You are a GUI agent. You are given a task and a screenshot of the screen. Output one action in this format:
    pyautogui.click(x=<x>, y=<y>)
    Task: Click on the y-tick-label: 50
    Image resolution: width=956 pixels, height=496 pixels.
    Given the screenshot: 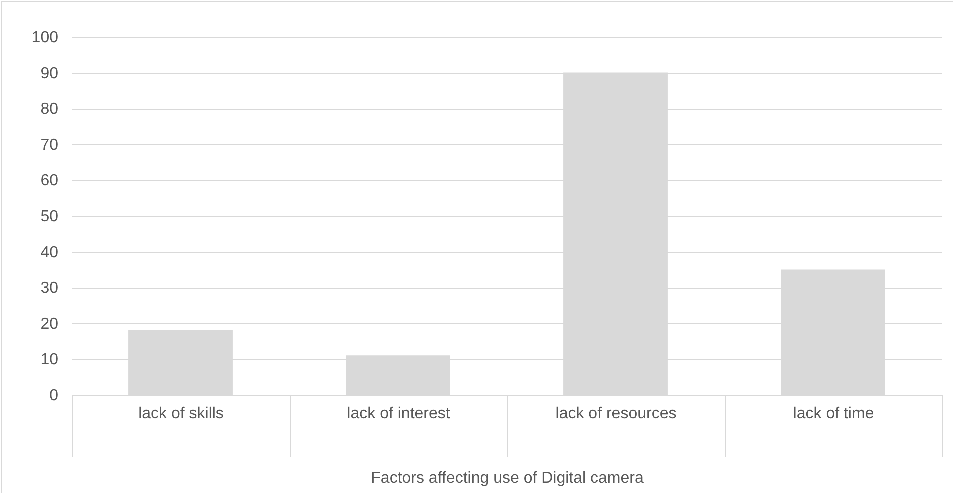 What is the action you would take?
    pyautogui.click(x=49, y=217)
    